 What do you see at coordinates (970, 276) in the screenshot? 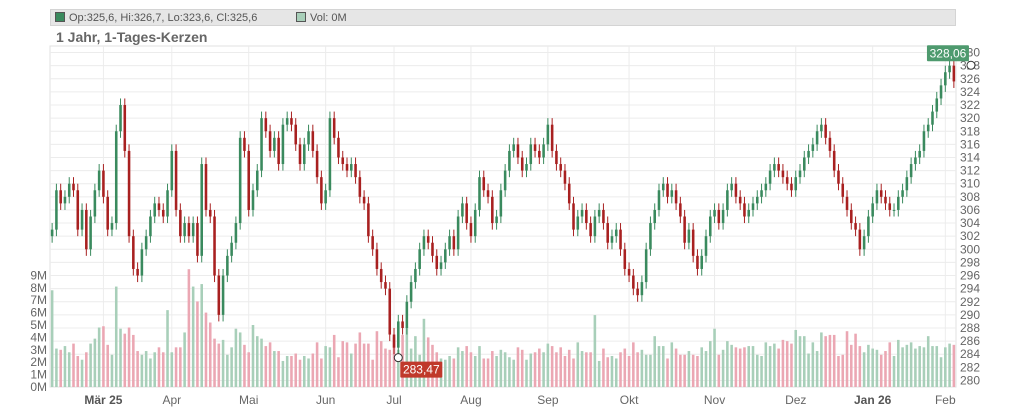
I see `price-tick-label: 296` at bounding box center [970, 276].